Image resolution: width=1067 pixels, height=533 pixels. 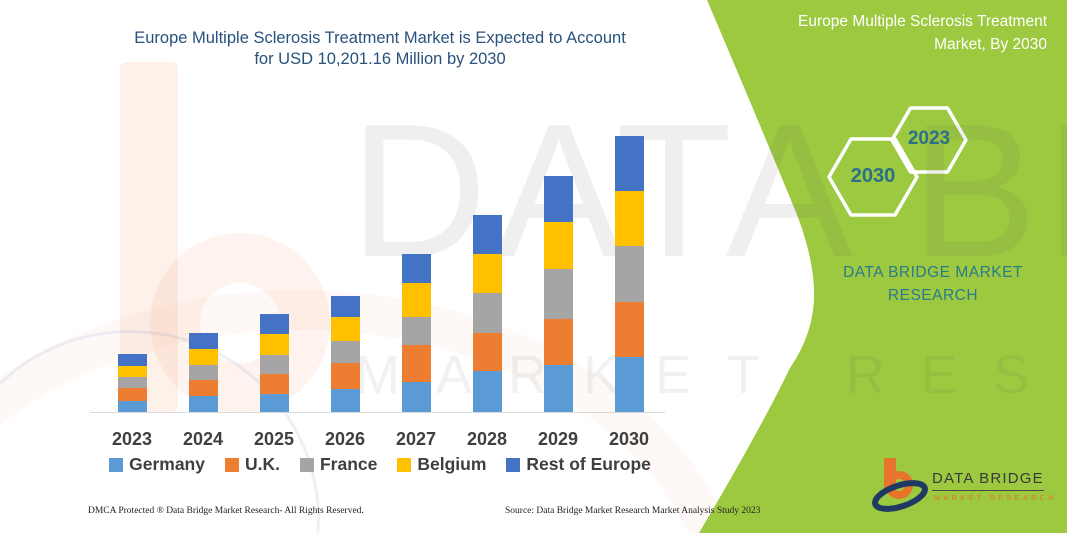 What do you see at coordinates (203, 388) in the screenshot?
I see `bar-segment-2024-u-k-` at bounding box center [203, 388].